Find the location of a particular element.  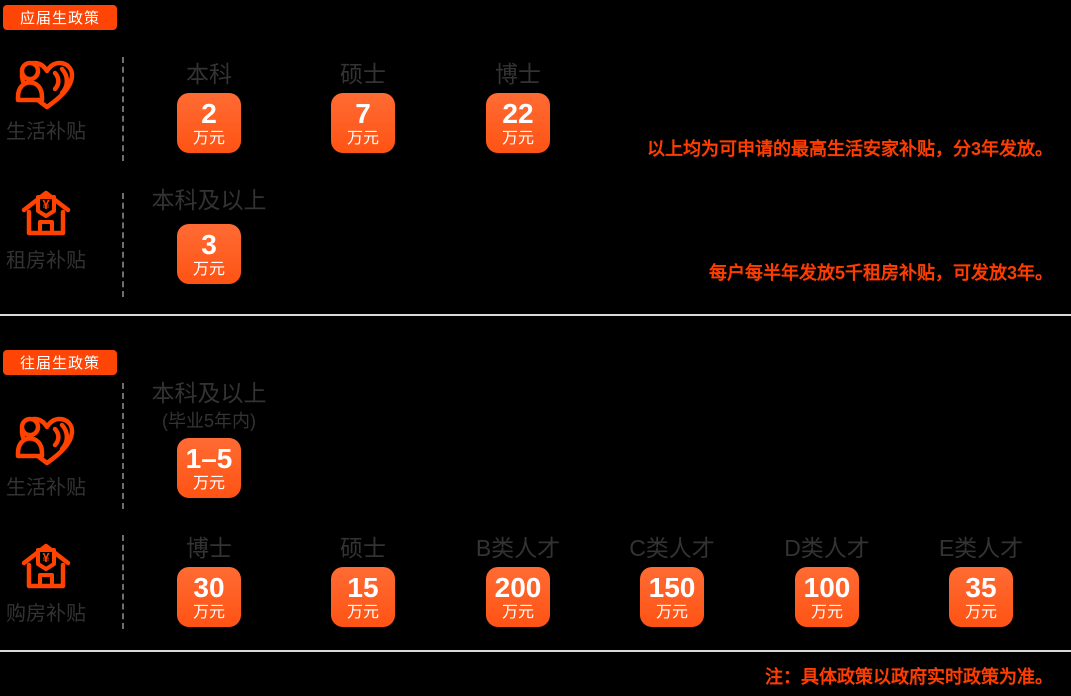

degree-column: 博士 22 万元 is located at coordinates (518, 105).